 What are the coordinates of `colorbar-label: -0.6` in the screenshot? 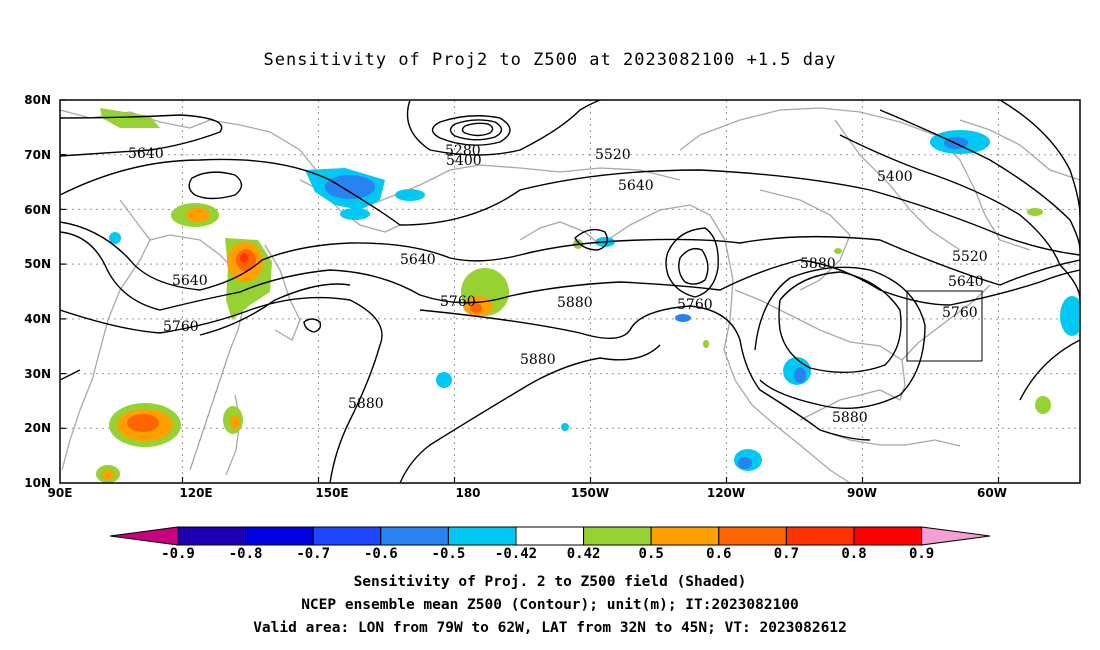 It's located at (381, 554).